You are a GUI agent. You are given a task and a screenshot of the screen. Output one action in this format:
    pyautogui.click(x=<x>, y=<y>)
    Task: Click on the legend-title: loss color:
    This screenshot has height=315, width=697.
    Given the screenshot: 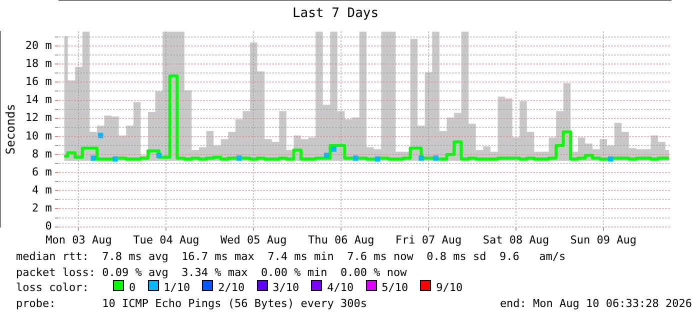 What is the action you would take?
    pyautogui.click(x=53, y=288)
    